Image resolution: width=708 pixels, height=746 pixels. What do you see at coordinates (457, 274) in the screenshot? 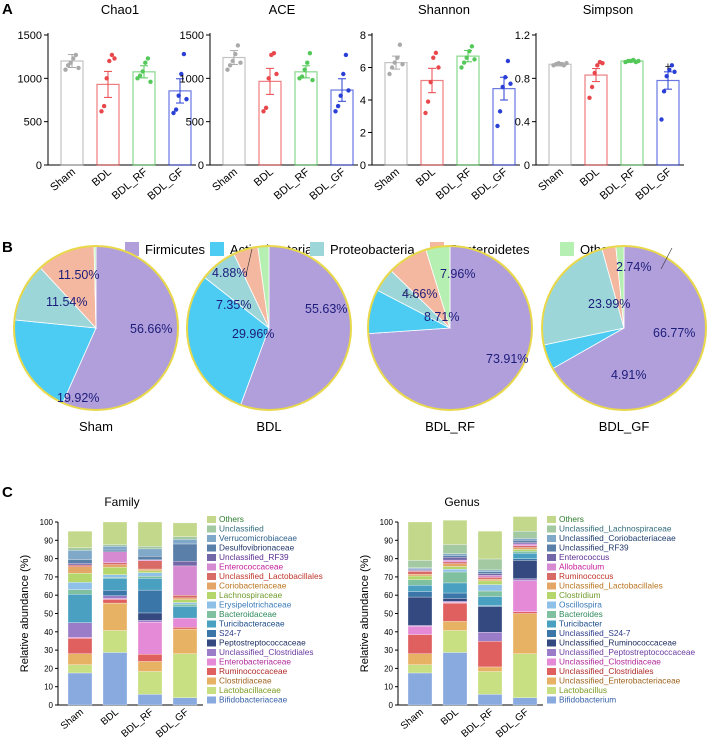
I see `pie-data-label: 7.96%` at bounding box center [457, 274].